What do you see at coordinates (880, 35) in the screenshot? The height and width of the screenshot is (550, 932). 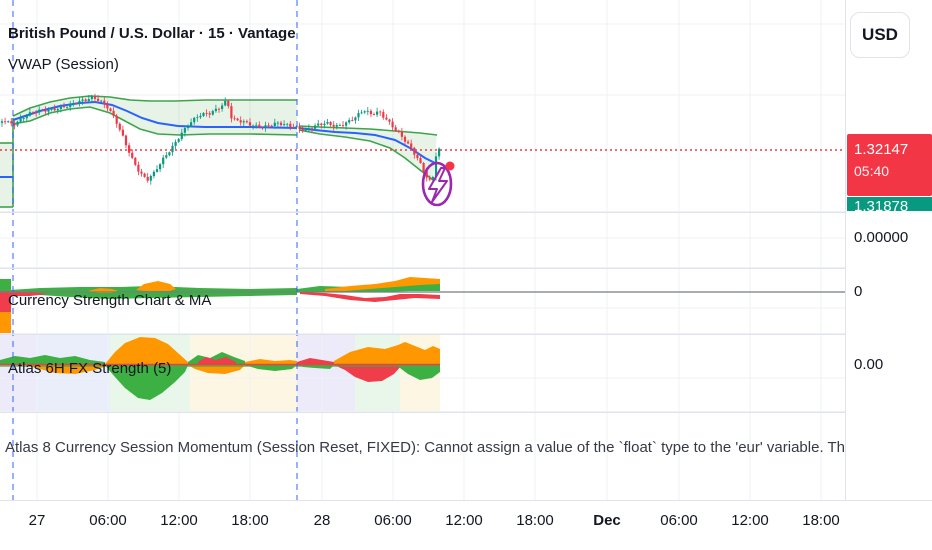 I see `currency-unit-button: USD` at bounding box center [880, 35].